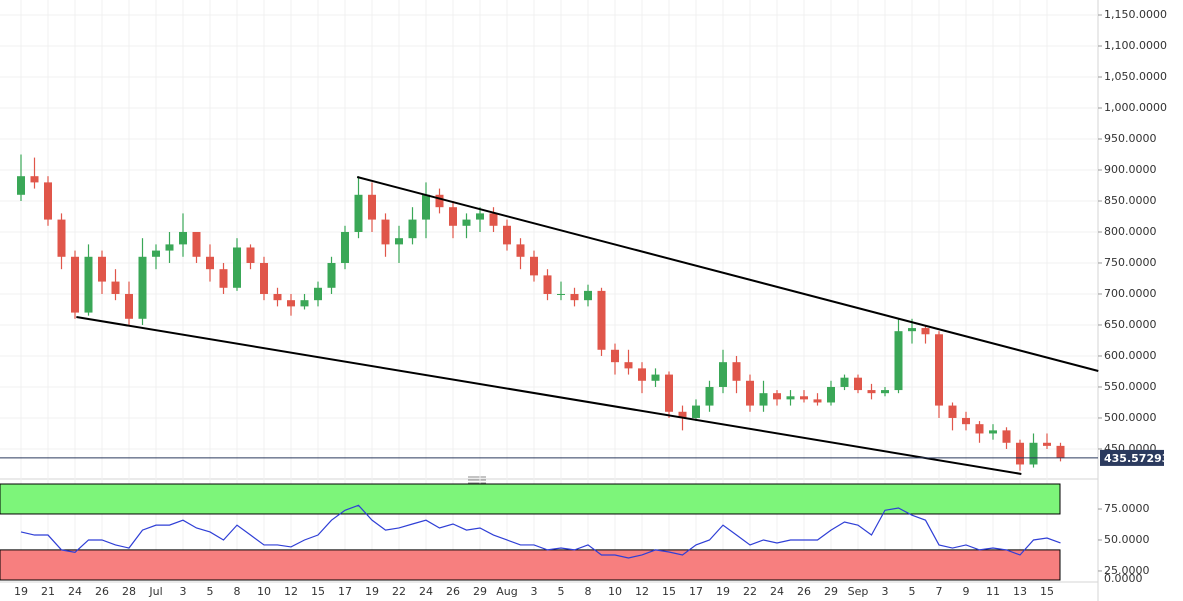  Describe the element at coordinates (534, 591) in the screenshot. I see `x-tick-label: 3` at that location.